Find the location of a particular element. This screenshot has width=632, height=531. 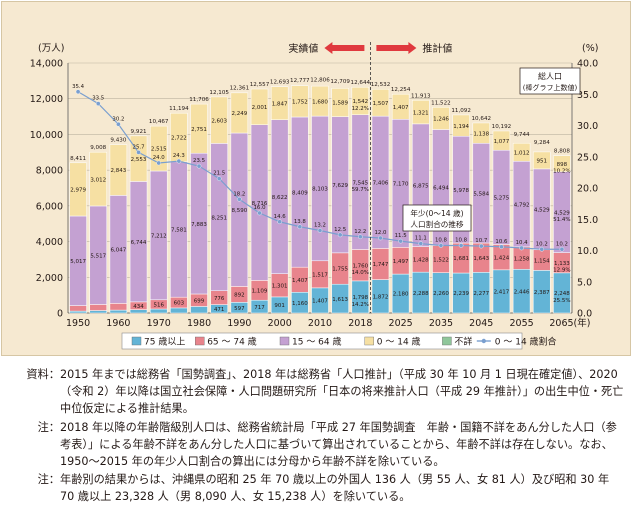

data-label-age65_74: 1,755 is located at coordinates (340, 270).